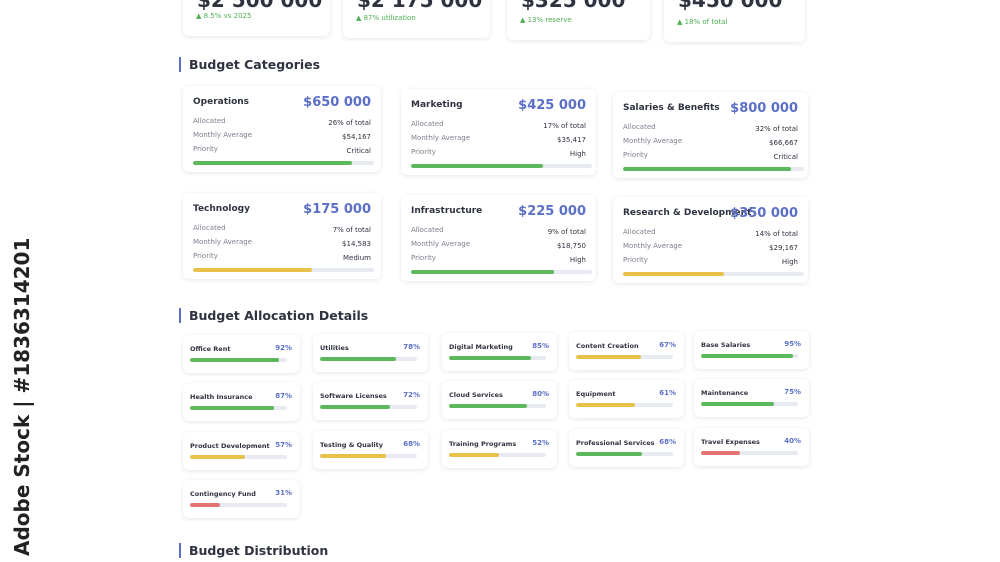 This screenshot has height=562, width=1000. What do you see at coordinates (483, 444) in the screenshot?
I see `allocation-name: Training Programs` at bounding box center [483, 444].